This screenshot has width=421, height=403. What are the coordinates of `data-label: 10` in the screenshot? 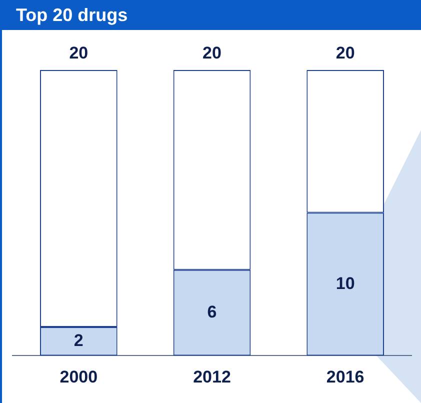 It's located at (345, 283).